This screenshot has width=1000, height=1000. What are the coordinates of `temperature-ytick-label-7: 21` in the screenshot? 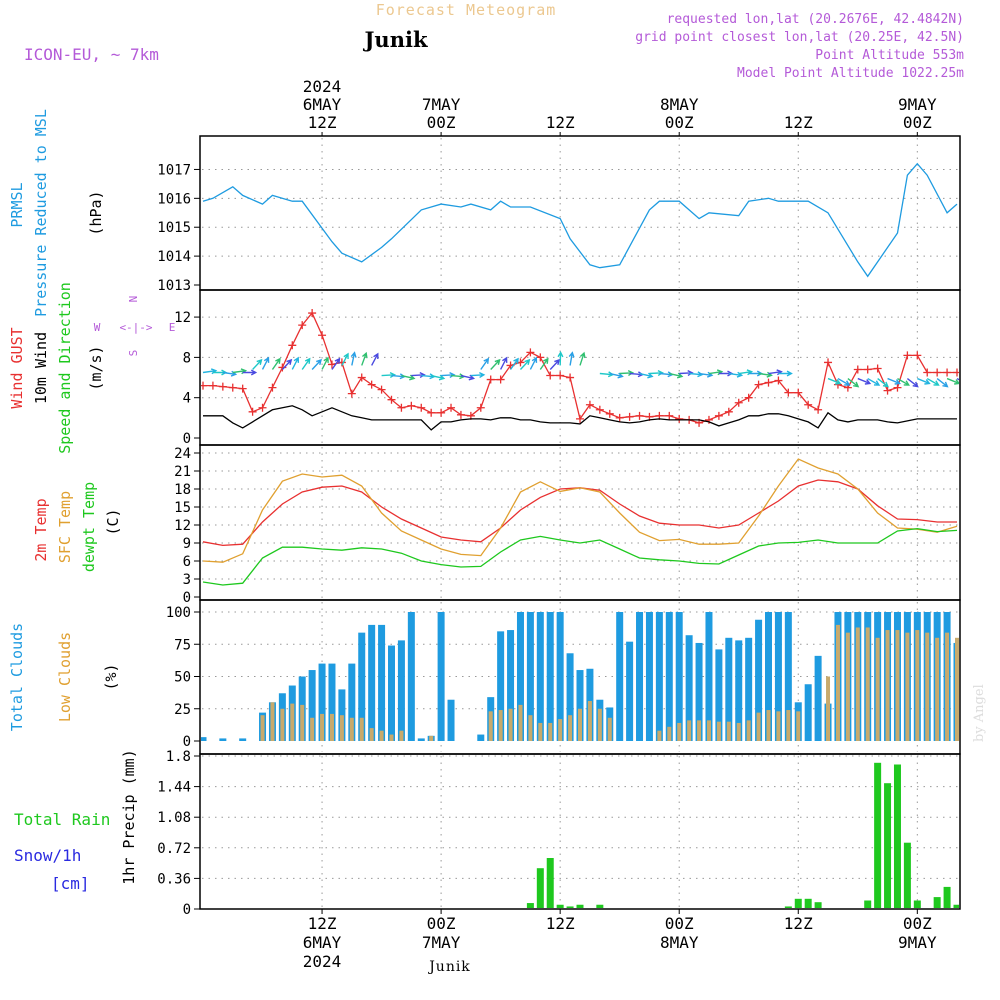 It's located at (182, 472).